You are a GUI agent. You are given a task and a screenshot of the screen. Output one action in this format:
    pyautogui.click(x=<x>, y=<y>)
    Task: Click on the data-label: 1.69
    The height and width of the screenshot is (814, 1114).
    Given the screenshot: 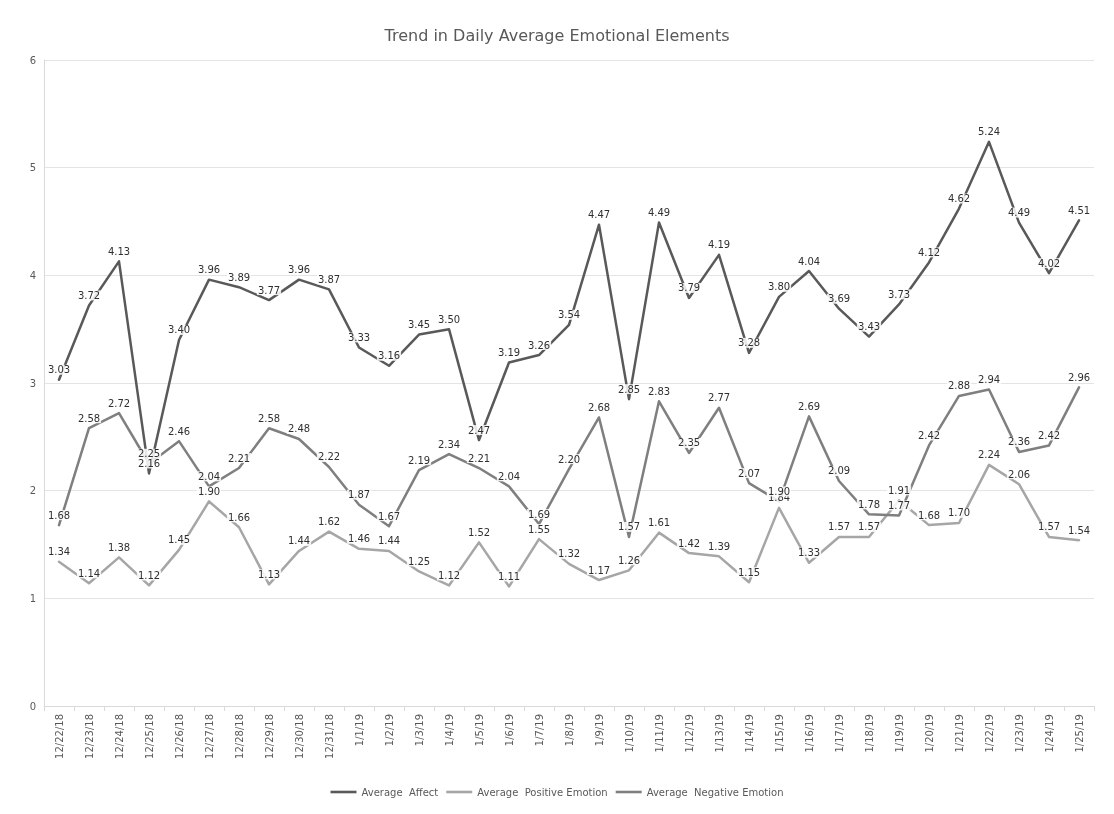 What is the action you would take?
    pyautogui.click(x=539, y=514)
    